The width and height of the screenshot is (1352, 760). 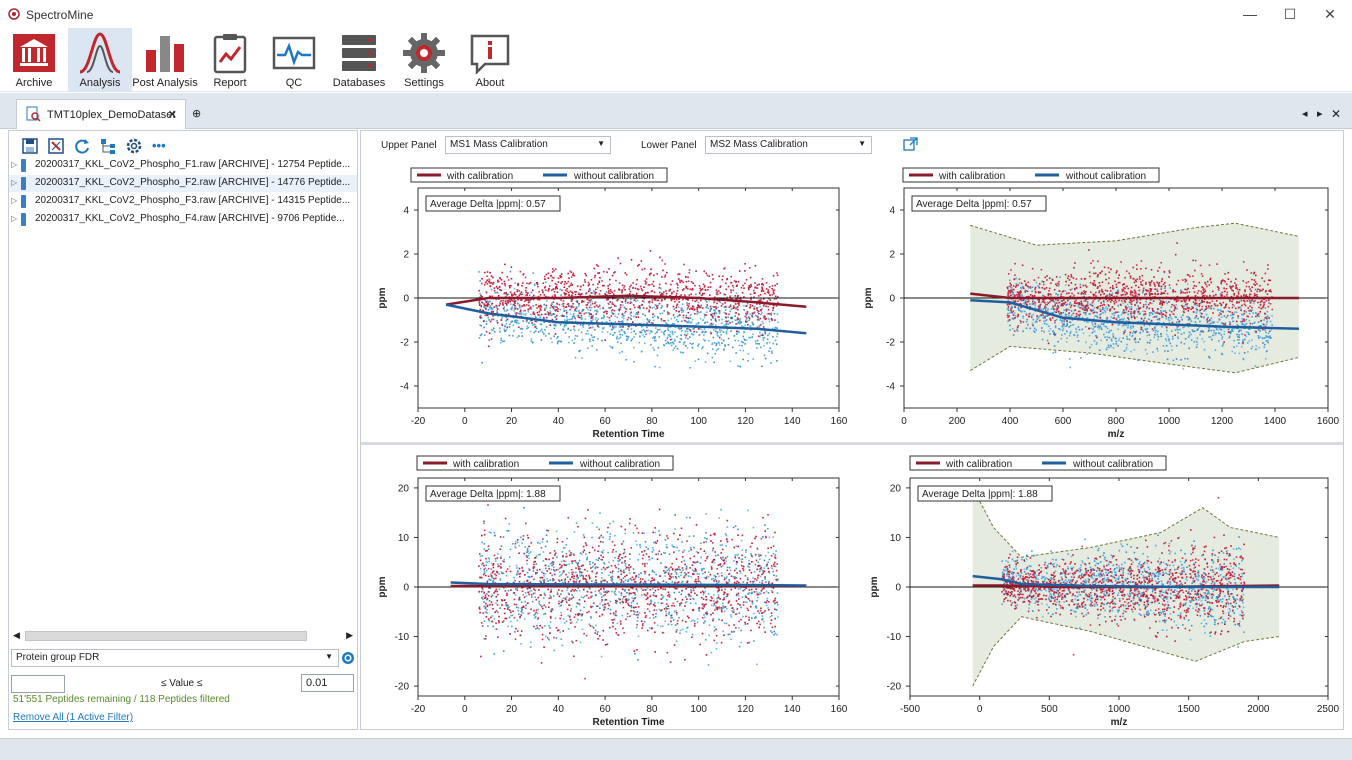 I want to click on scroll-right-arrow-icon: ▶, so click(x=349, y=635).